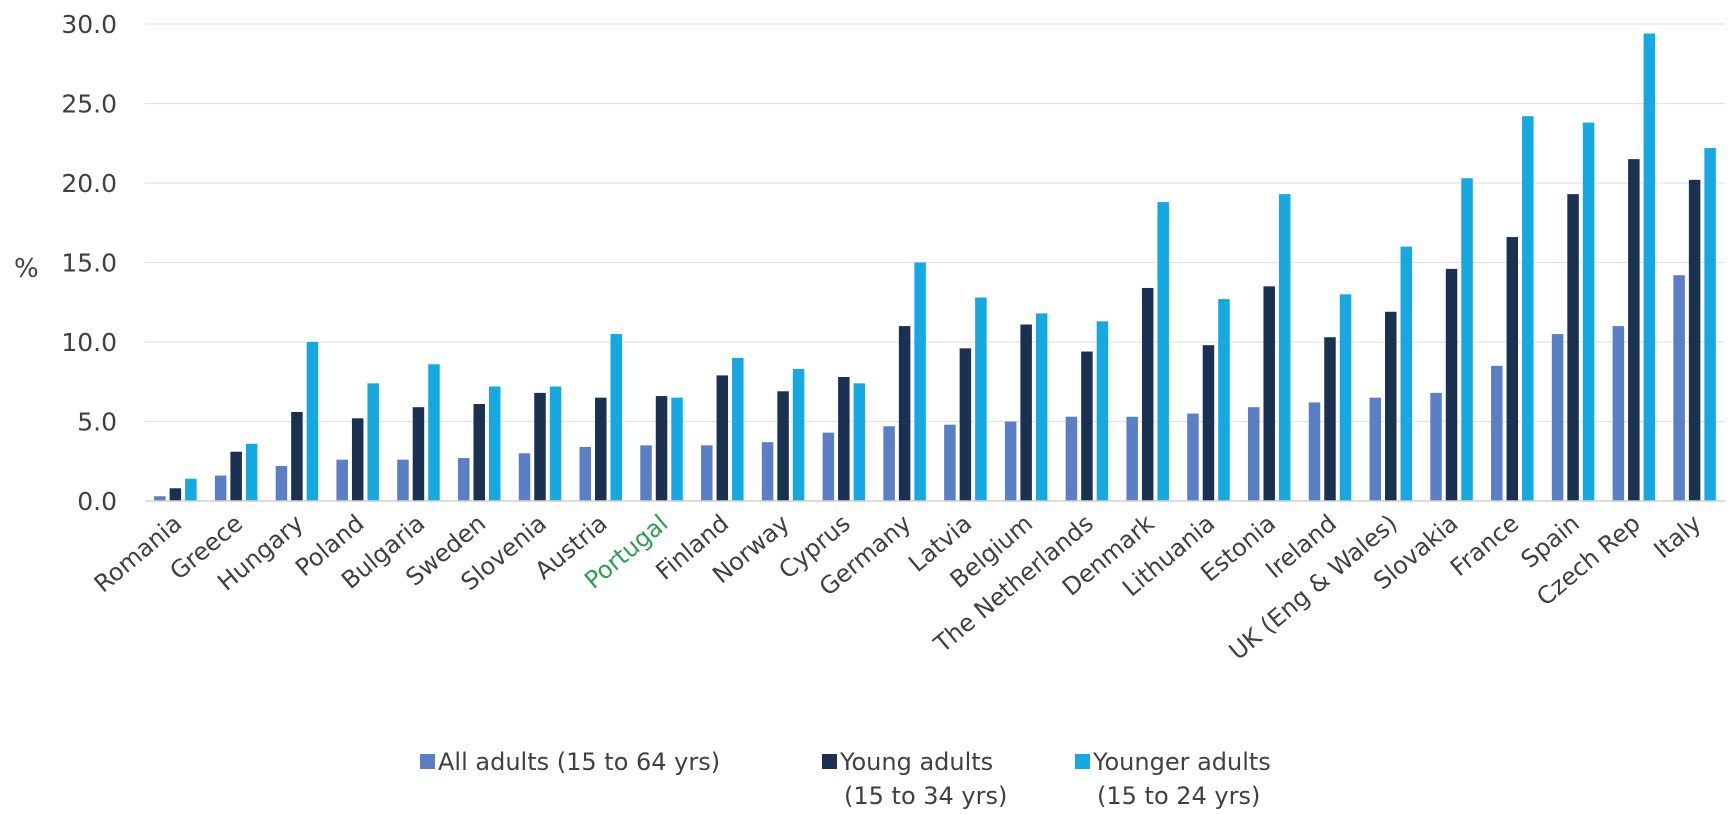  Describe the element at coordinates (89, 342) in the screenshot. I see `y-tick-label: 10.0` at that location.